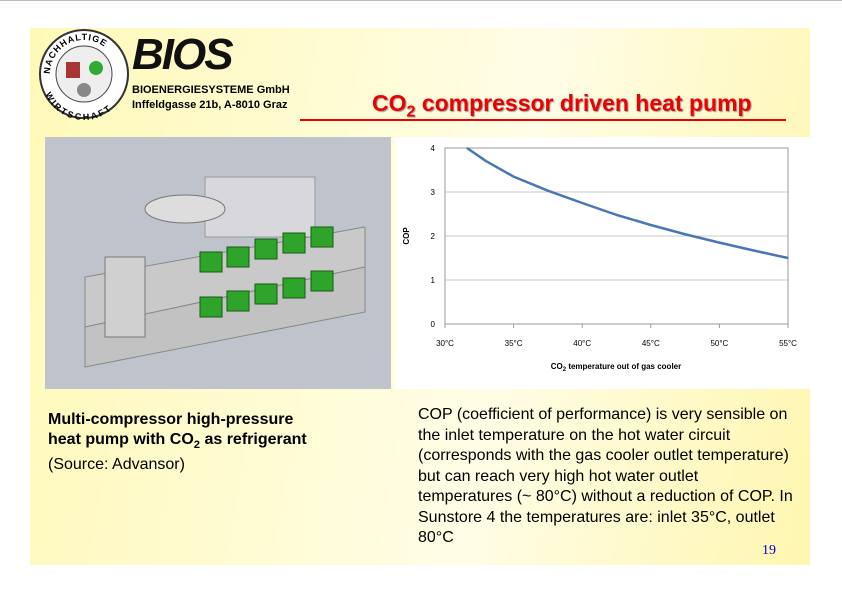 The height and width of the screenshot is (595, 842). Describe the element at coordinates (433, 192) in the screenshot. I see `y-tick-label: 3` at that location.